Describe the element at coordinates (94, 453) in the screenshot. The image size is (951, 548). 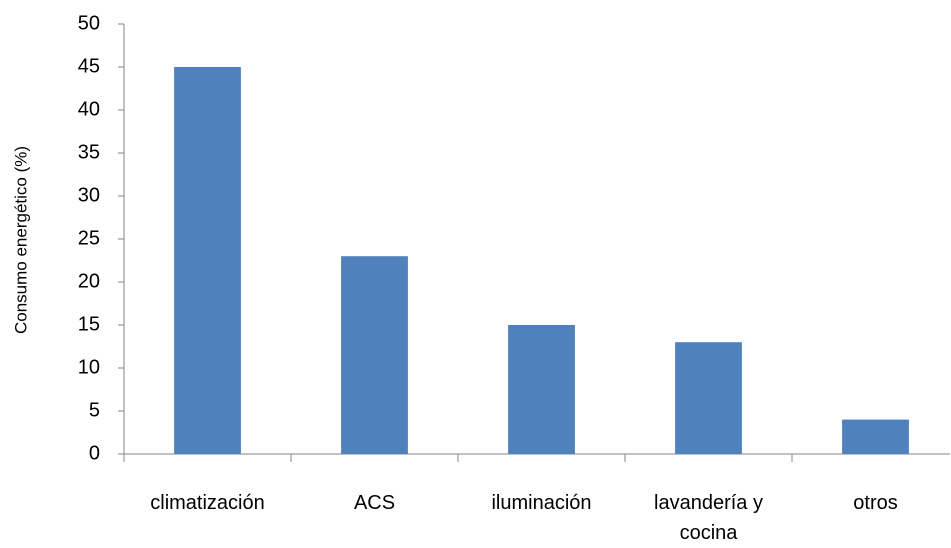
I see `y-tick-label: 0` at that location.